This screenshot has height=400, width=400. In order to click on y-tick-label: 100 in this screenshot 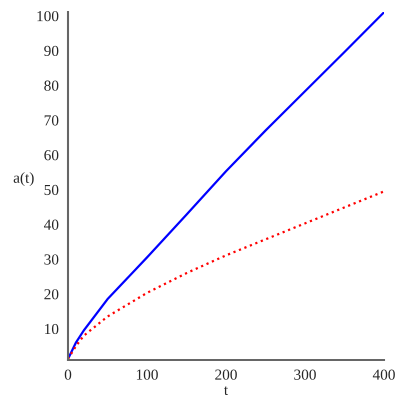, I will do `click(47, 16)`.